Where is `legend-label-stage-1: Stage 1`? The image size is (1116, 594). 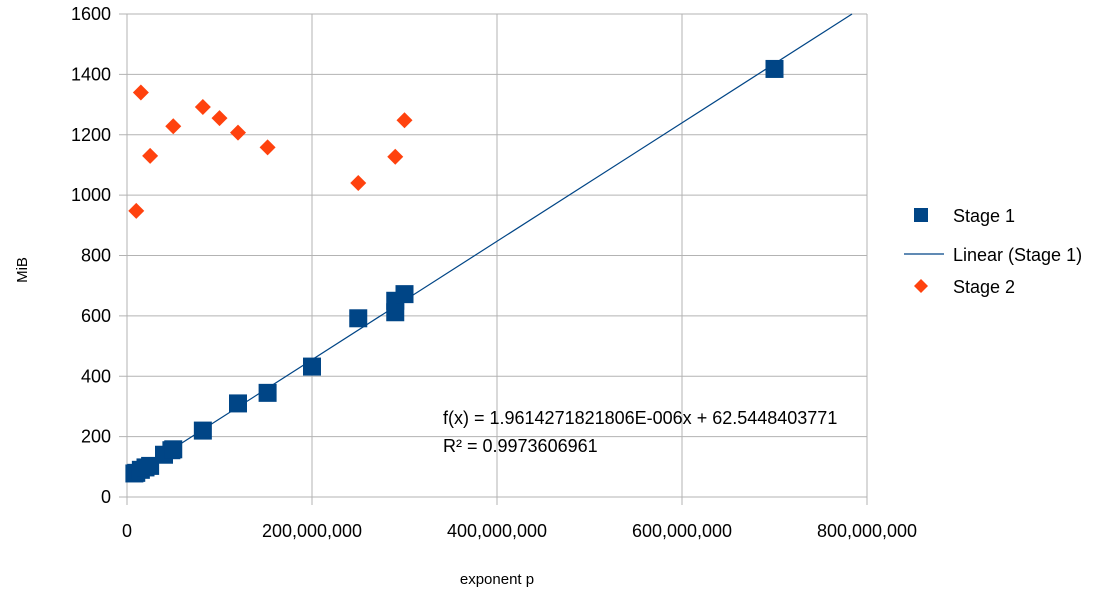
legend-label-stage-1: Stage 1 is located at coordinates (984, 216).